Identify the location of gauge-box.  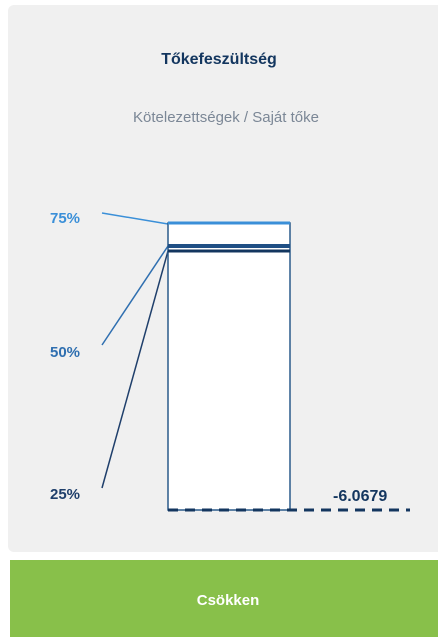
(229, 366).